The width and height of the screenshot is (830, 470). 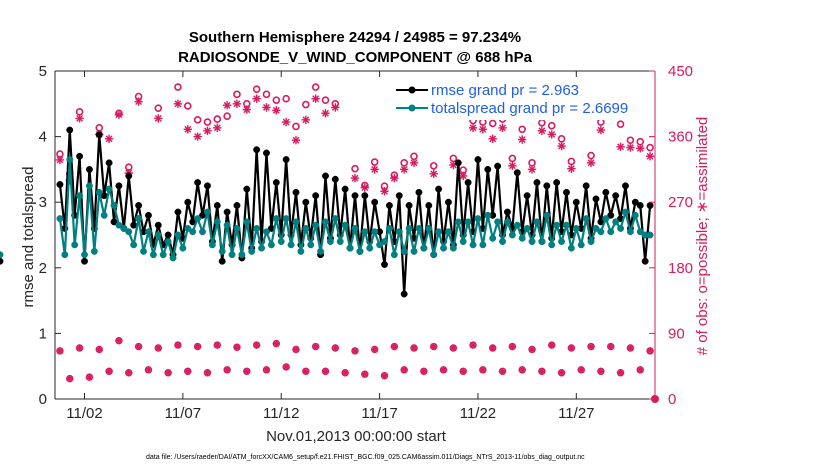 I want to click on y-tick-label: 3, so click(x=43, y=202).